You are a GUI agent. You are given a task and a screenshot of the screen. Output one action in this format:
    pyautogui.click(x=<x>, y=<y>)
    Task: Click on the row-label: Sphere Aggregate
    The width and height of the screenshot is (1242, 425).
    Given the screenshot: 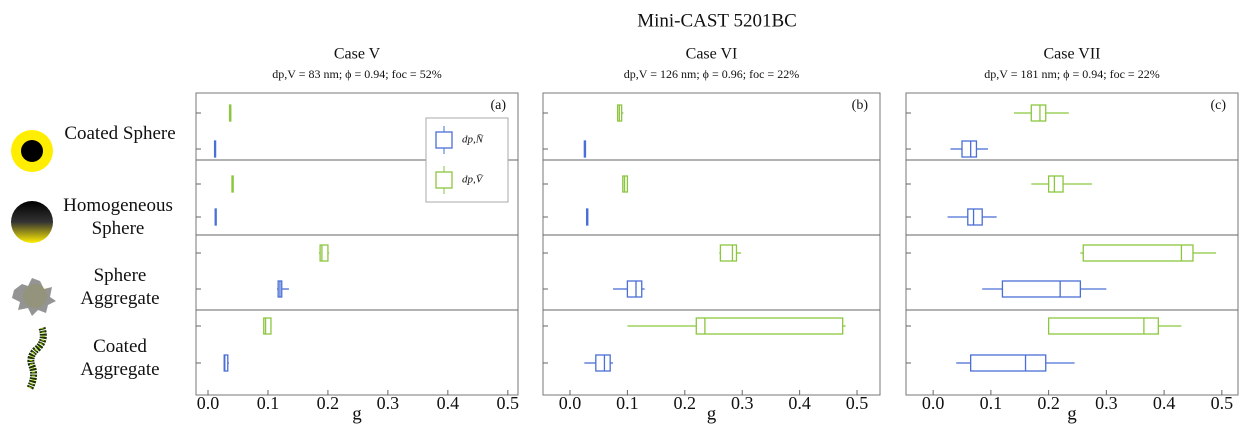 What is the action you would take?
    pyautogui.click(x=120, y=287)
    